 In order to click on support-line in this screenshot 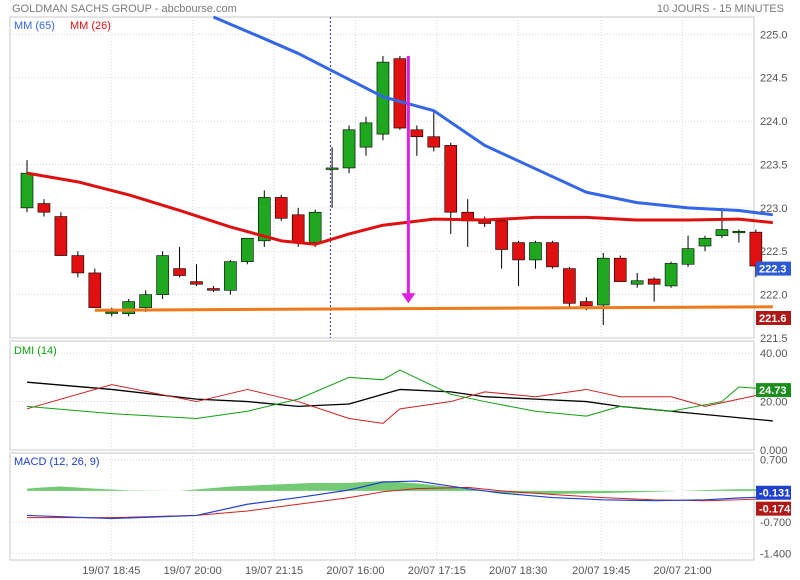, I will do `click(433, 308)`.